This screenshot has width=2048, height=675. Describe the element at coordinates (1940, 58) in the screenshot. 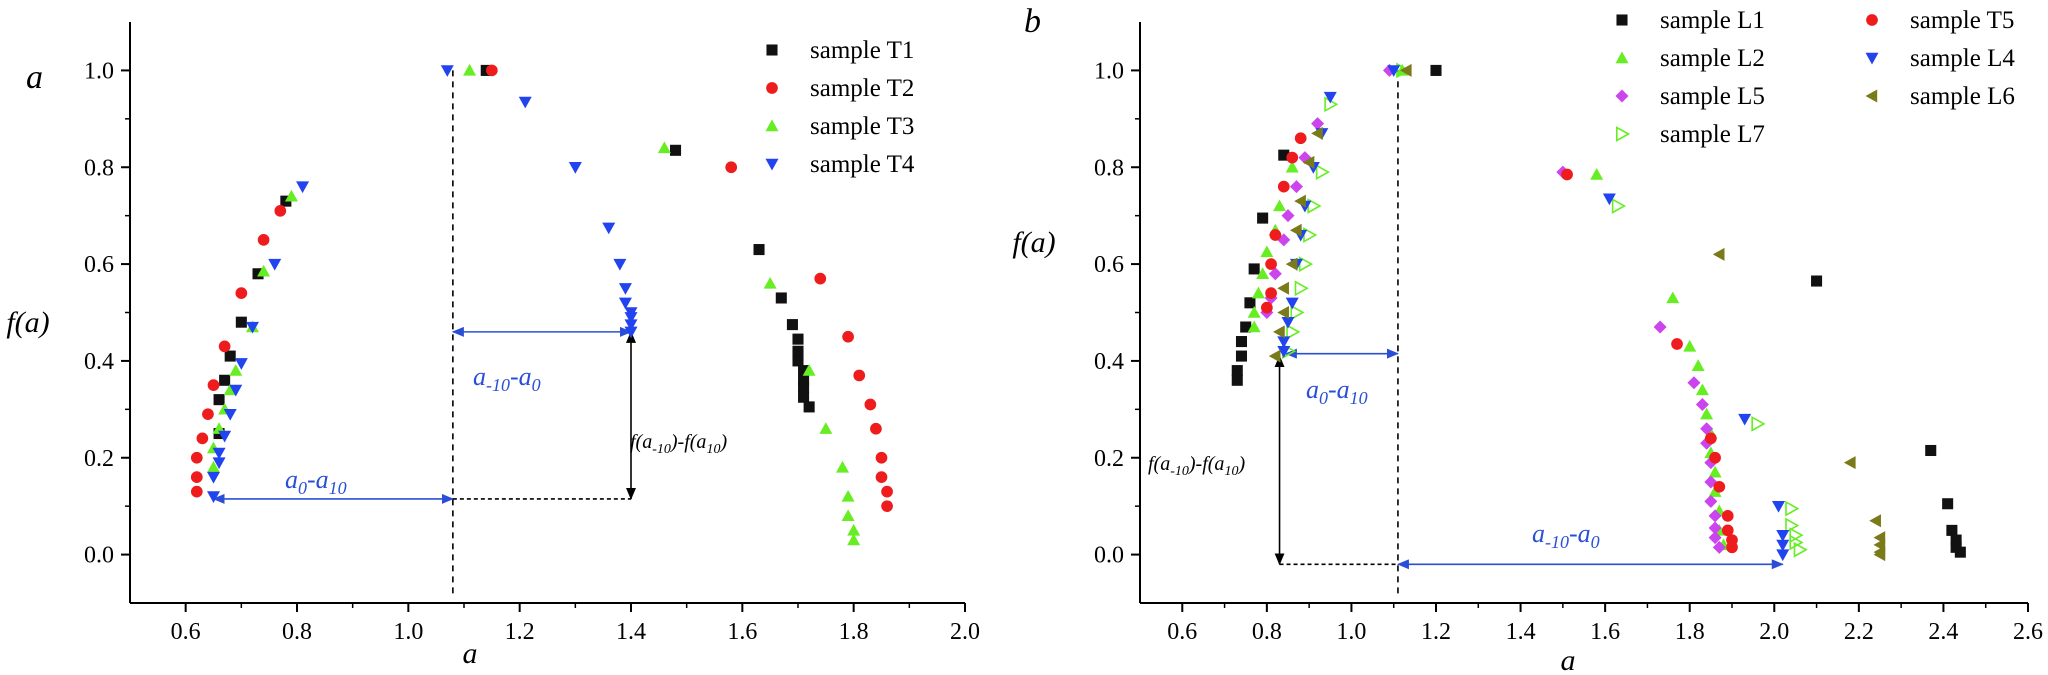

I see `legend-item: sample L4` at that location.